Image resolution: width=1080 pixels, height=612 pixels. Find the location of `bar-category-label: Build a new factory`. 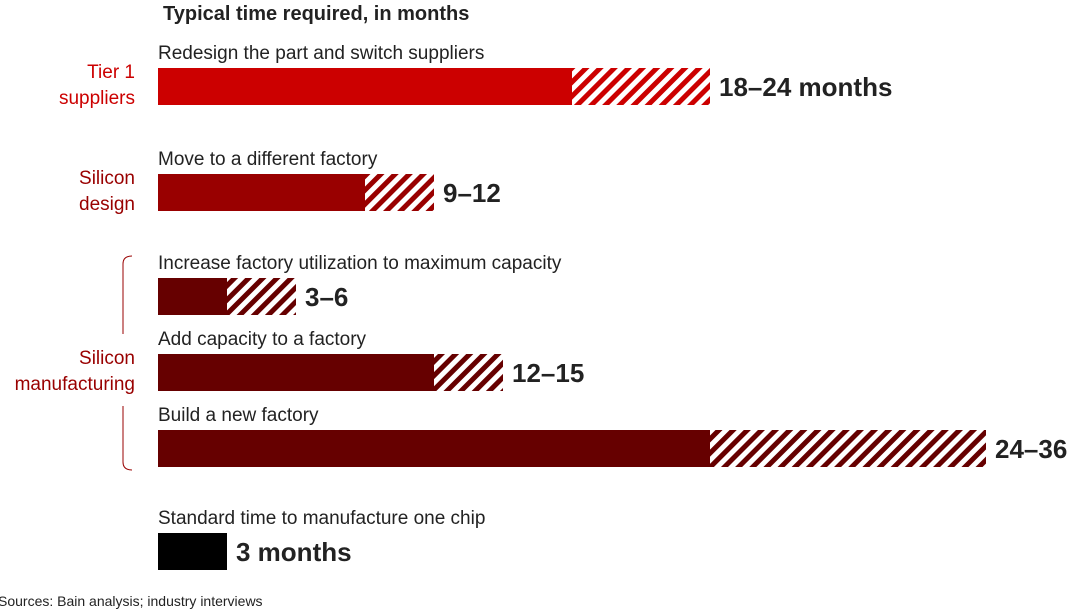

bar-category-label: Build a new factory is located at coordinates (238, 415).